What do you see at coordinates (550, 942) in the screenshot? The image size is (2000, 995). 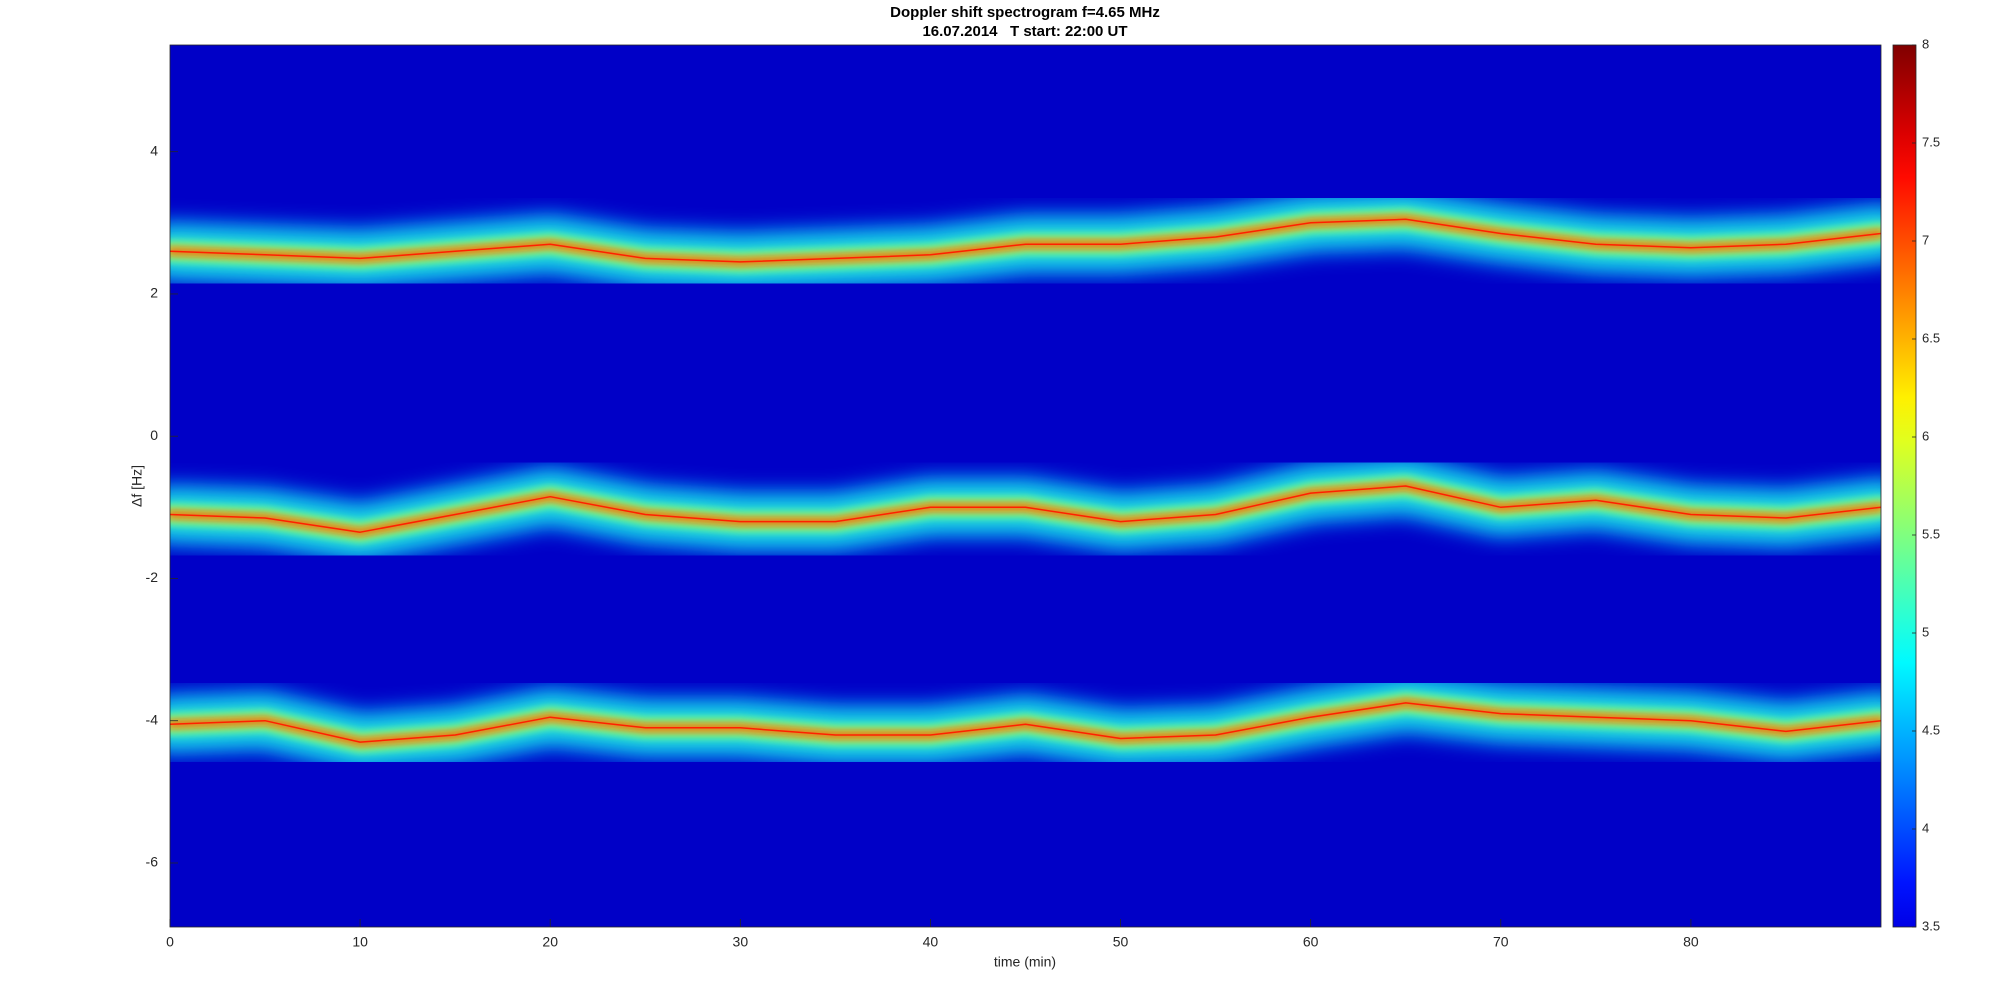 I see `x-tick-label: 20` at bounding box center [550, 942].